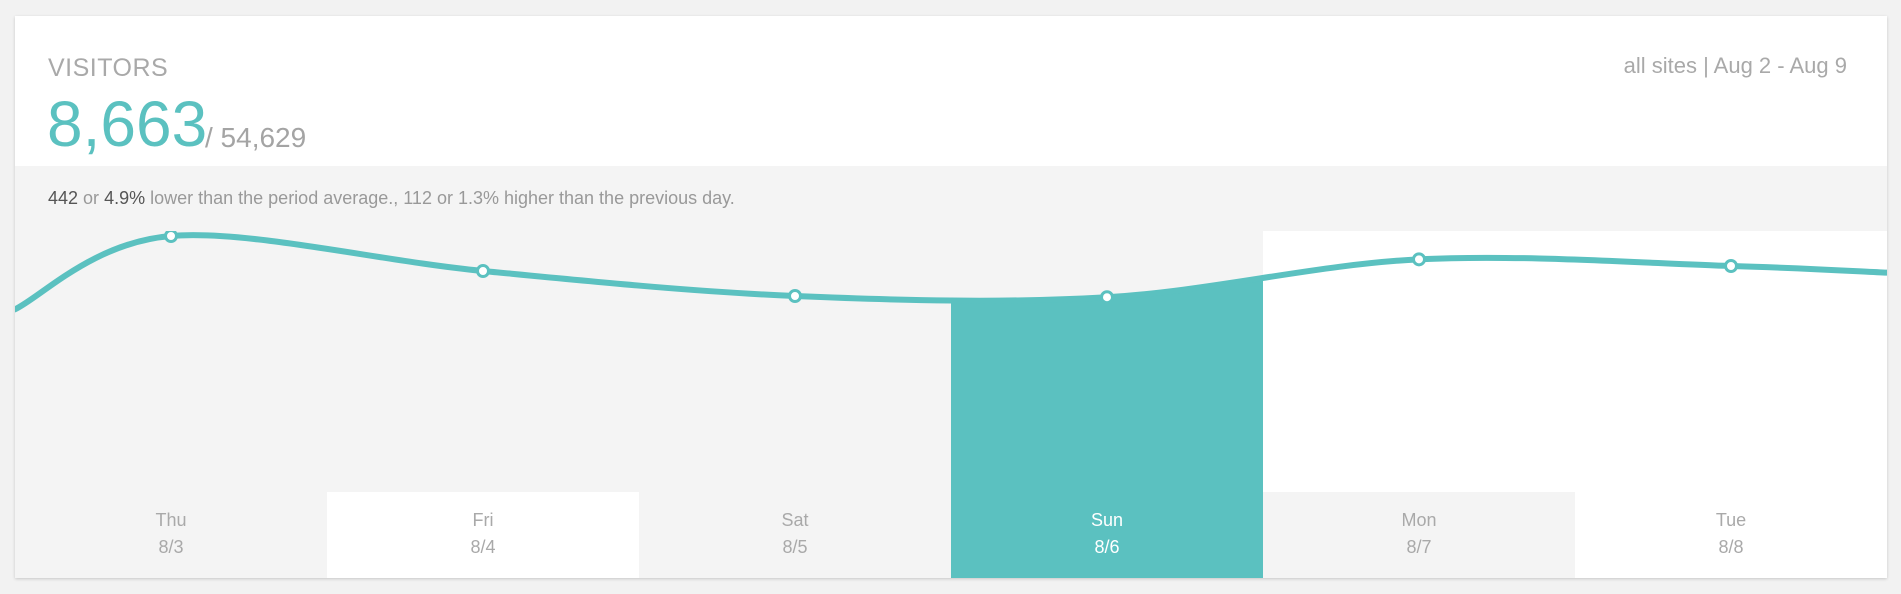 The width and height of the screenshot is (1901, 594). What do you see at coordinates (170, 547) in the screenshot?
I see `date-label-0: 8/3` at bounding box center [170, 547].